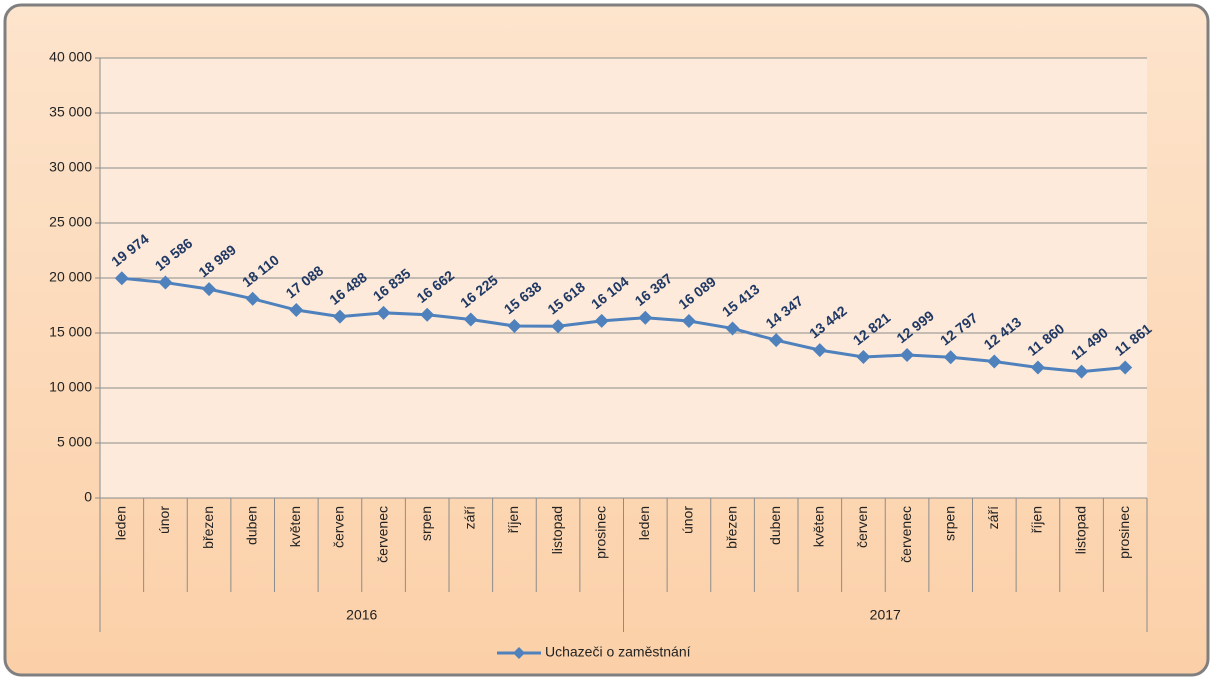 The width and height of the screenshot is (1213, 680). What do you see at coordinates (361, 615) in the screenshot?
I see `group-label: 2016` at bounding box center [361, 615].